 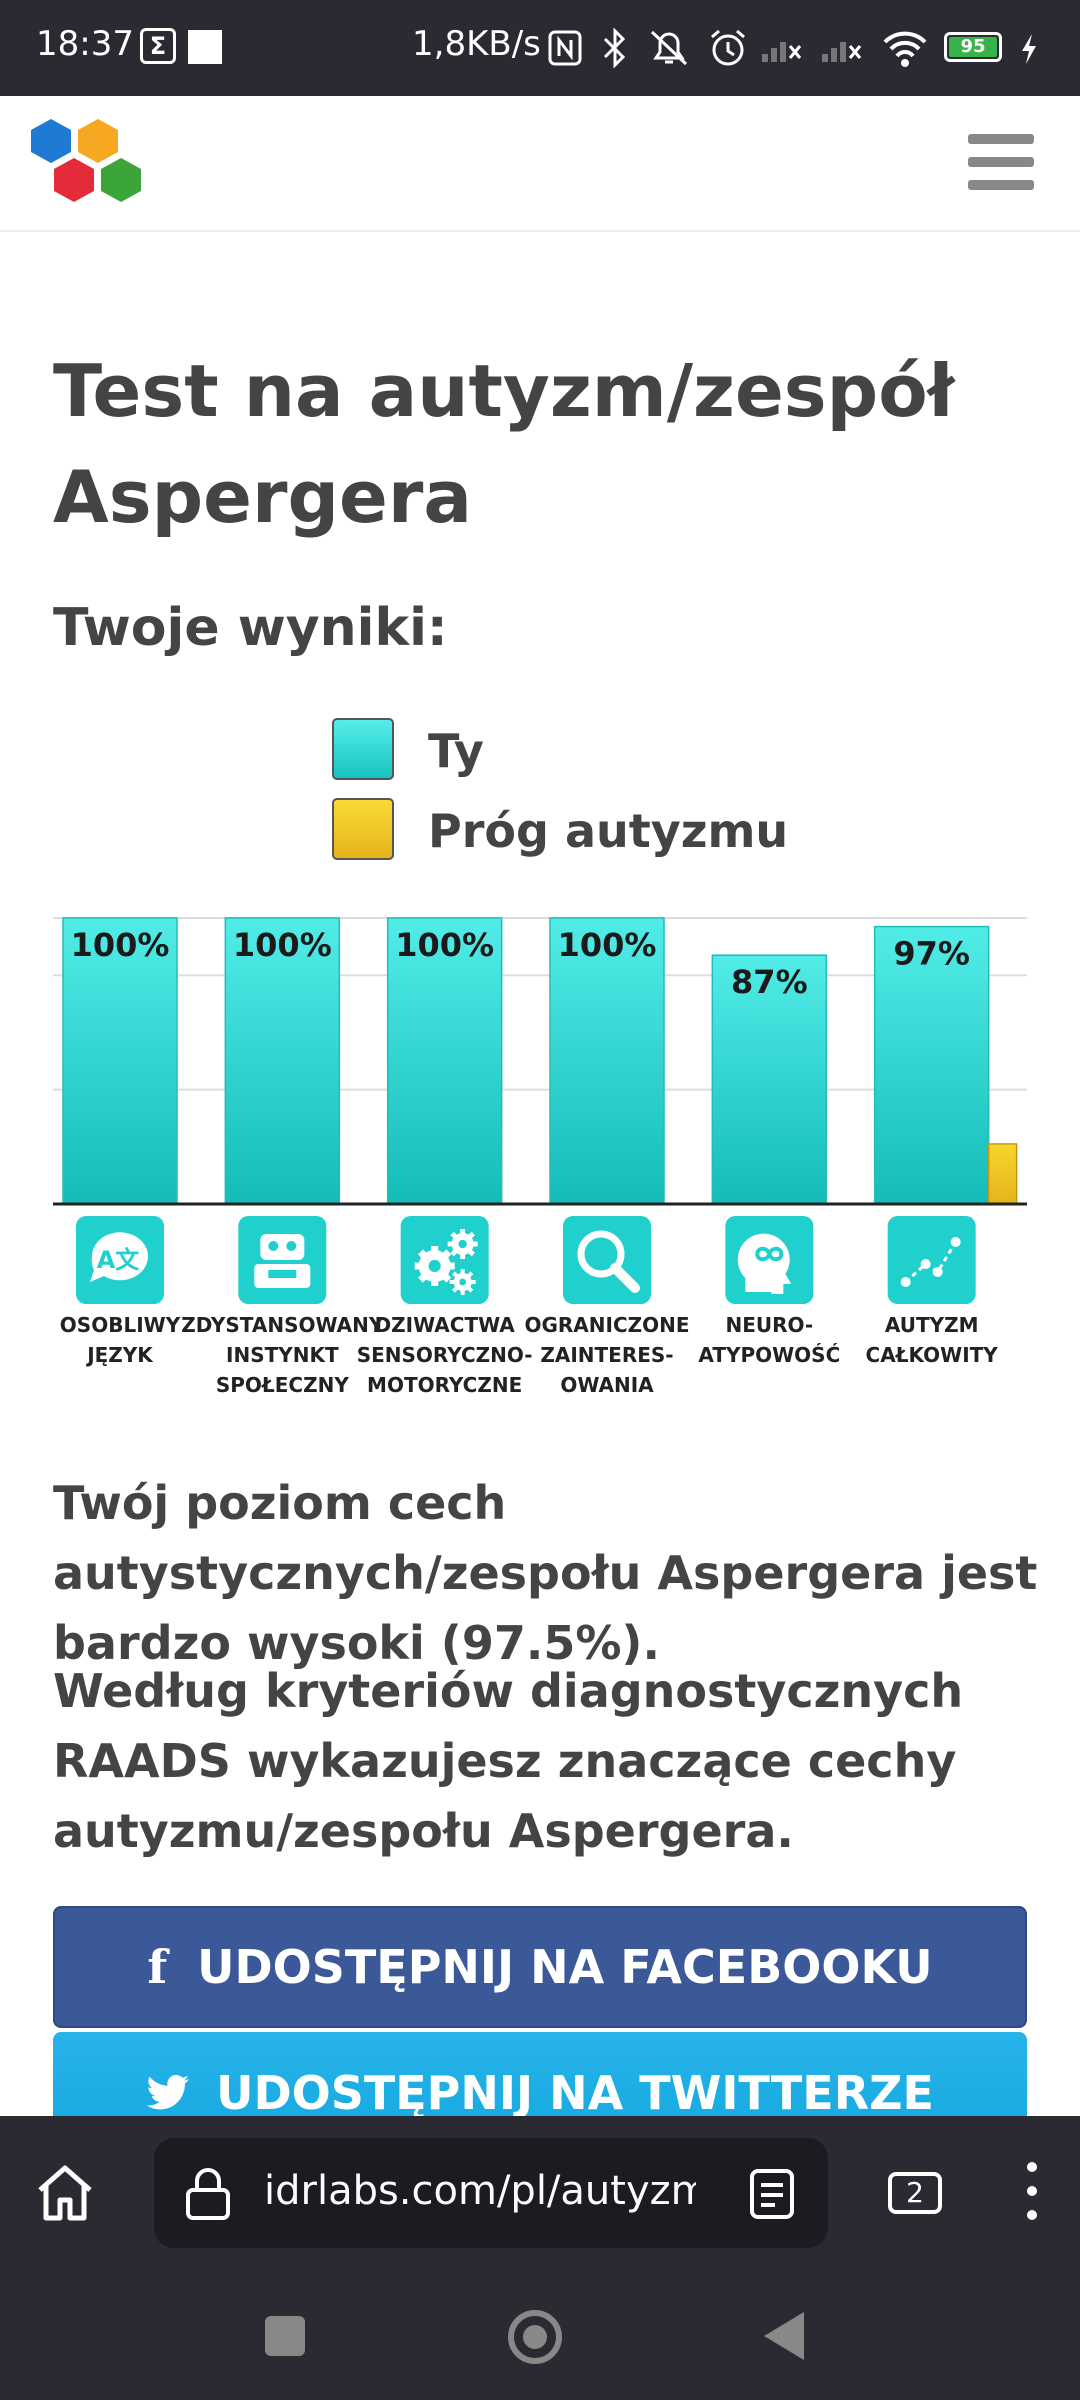 What do you see at coordinates (1032, 2194) in the screenshot?
I see `more-menu-icon` at bounding box center [1032, 2194].